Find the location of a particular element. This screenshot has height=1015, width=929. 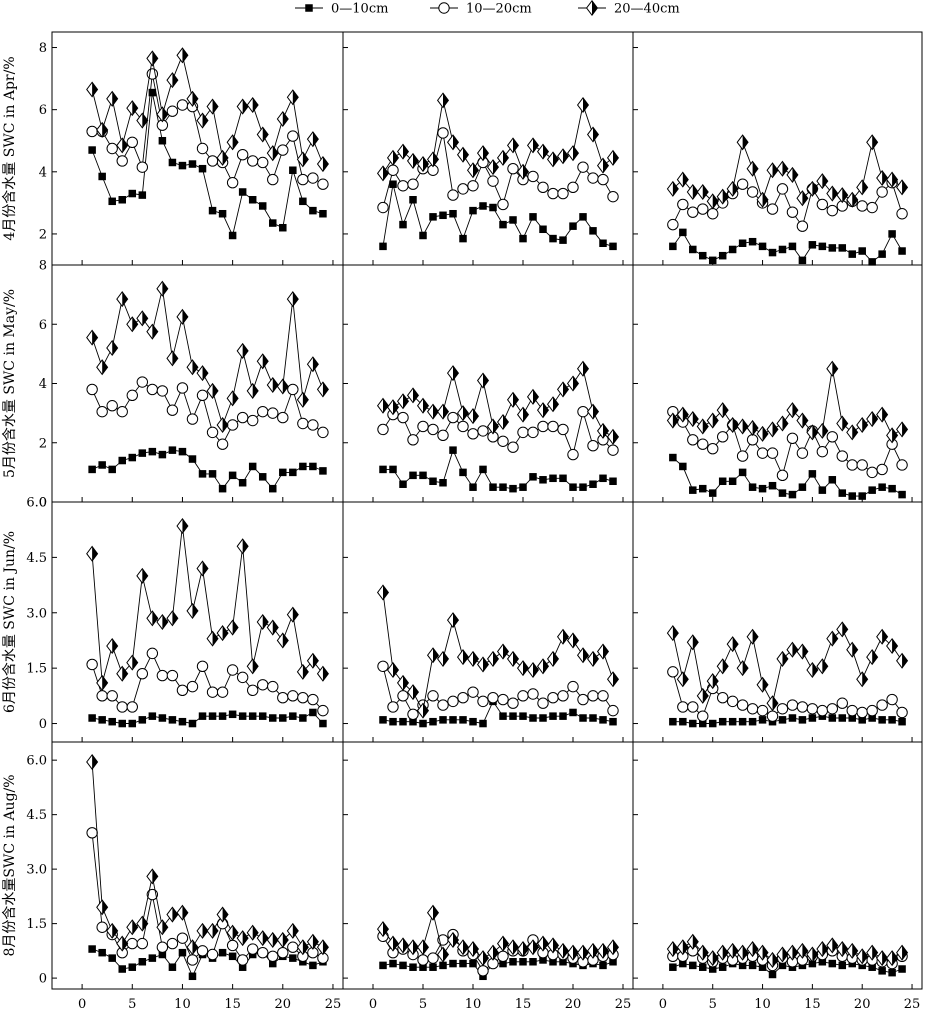

x-tick-label-col-1-1: 5 is located at coordinates (423, 1004).